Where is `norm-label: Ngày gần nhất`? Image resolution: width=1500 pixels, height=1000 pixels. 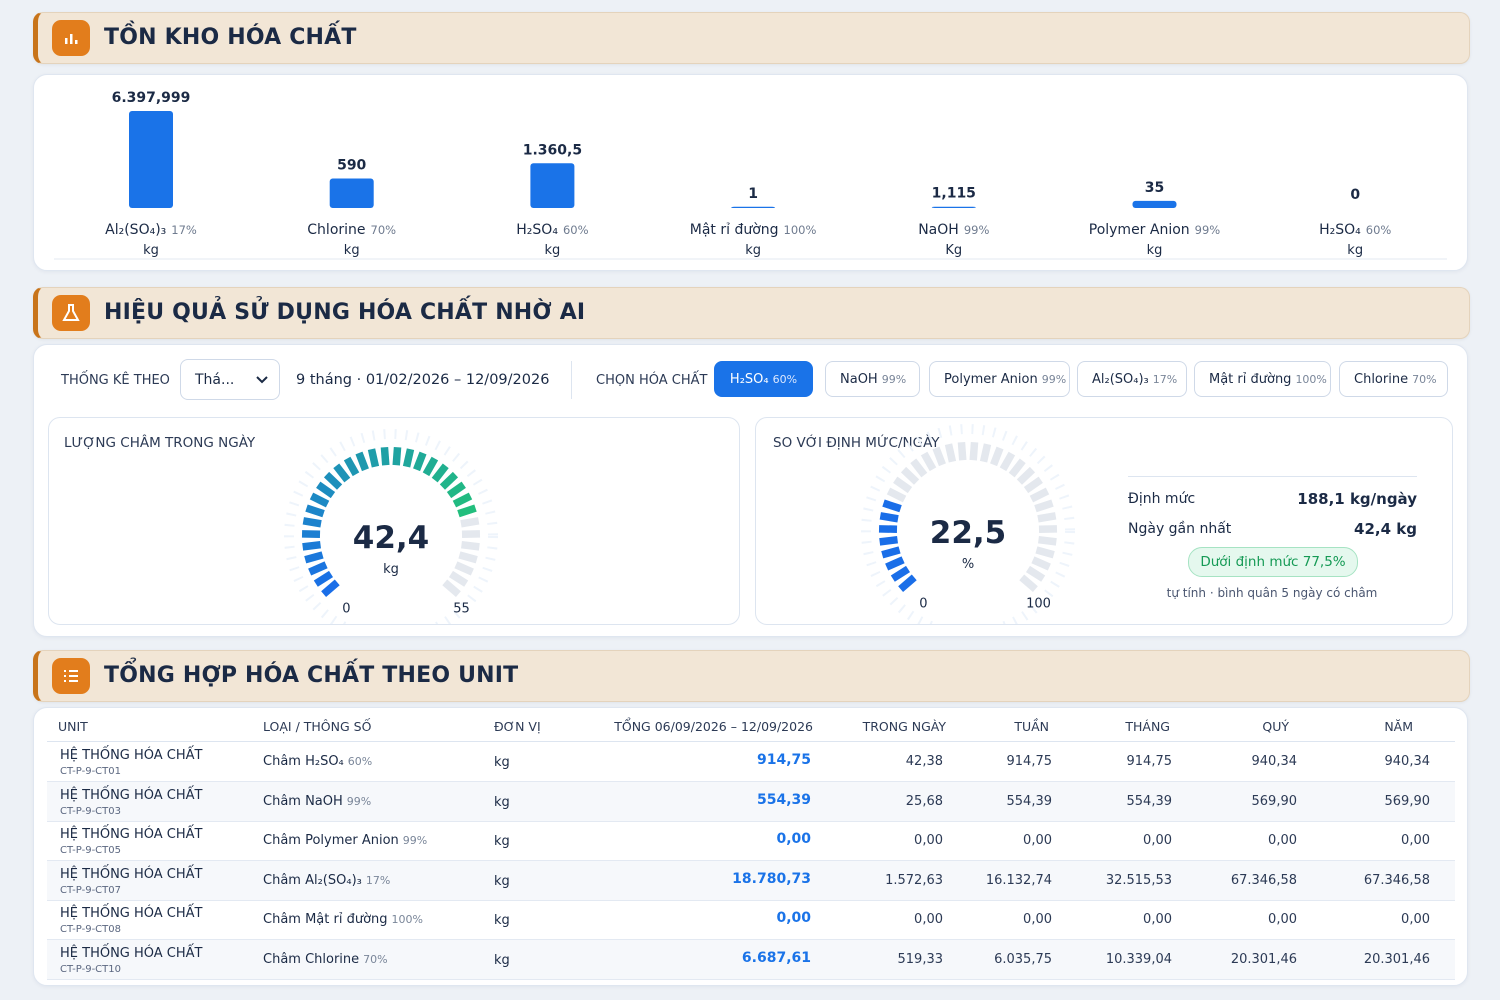
norm-label: Ngày gần nhất is located at coordinates (1180, 529).